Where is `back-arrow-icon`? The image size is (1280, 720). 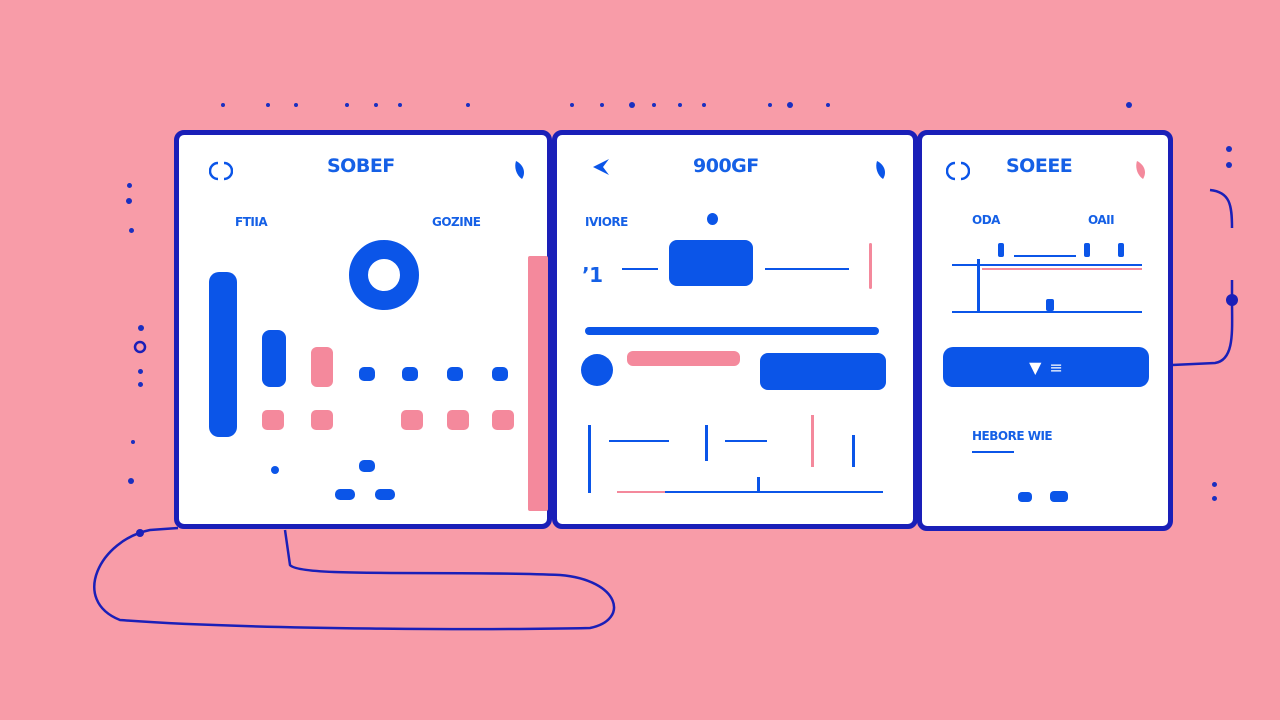 back-arrow-icon is located at coordinates (602, 168).